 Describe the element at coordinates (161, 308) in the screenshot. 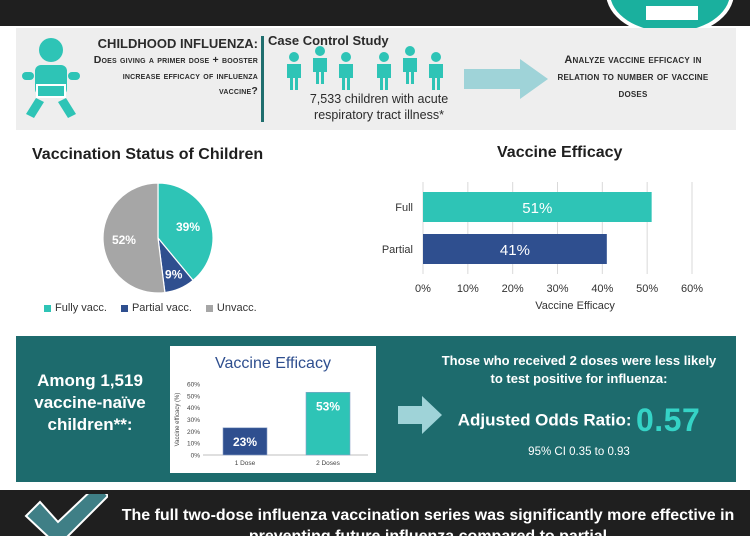

I see `legend-label: Partial vacc.` at that location.